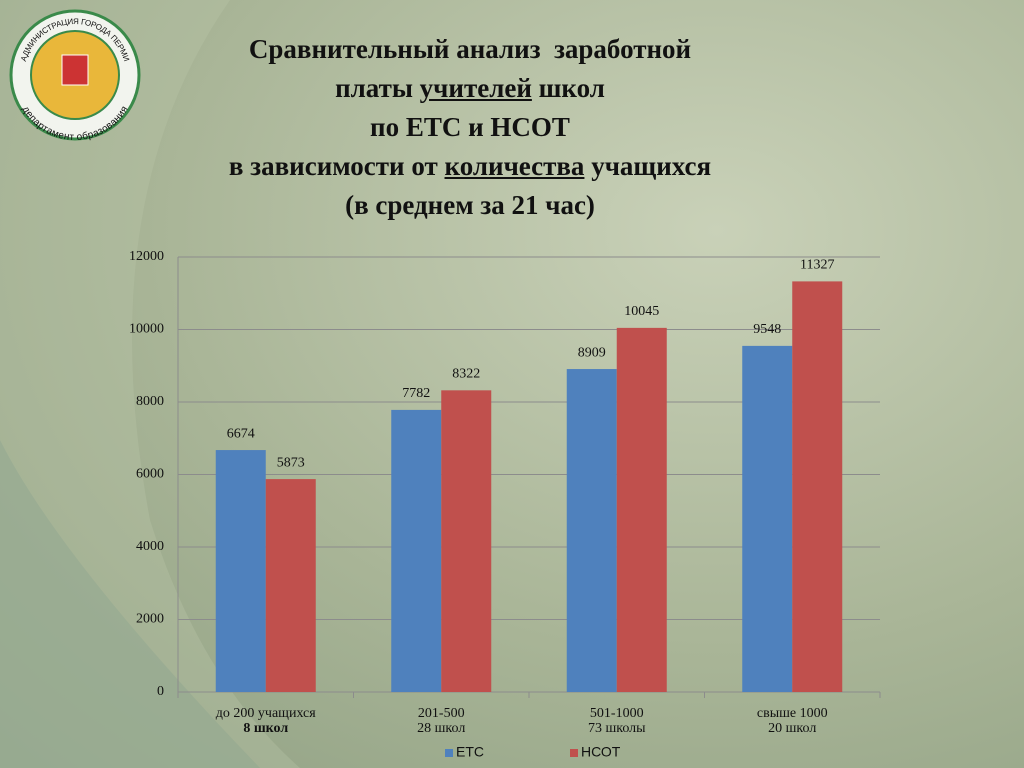 The height and width of the screenshot is (768, 1024). Describe the element at coordinates (241, 433) in the screenshot. I see `data-label: 6674` at that location.